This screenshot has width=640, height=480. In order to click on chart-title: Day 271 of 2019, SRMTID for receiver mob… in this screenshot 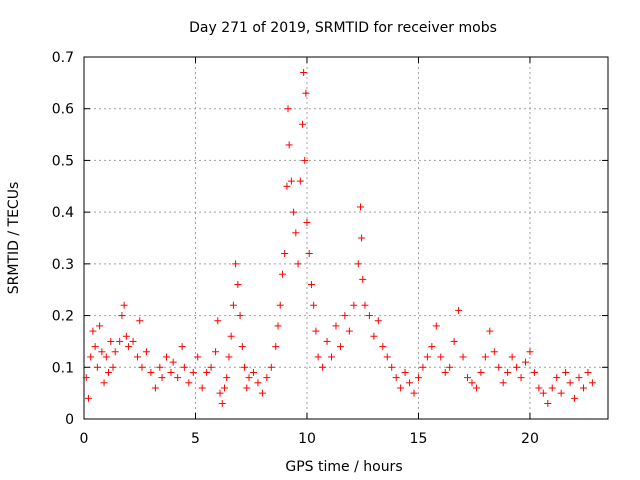, I will do `click(343, 28)`.